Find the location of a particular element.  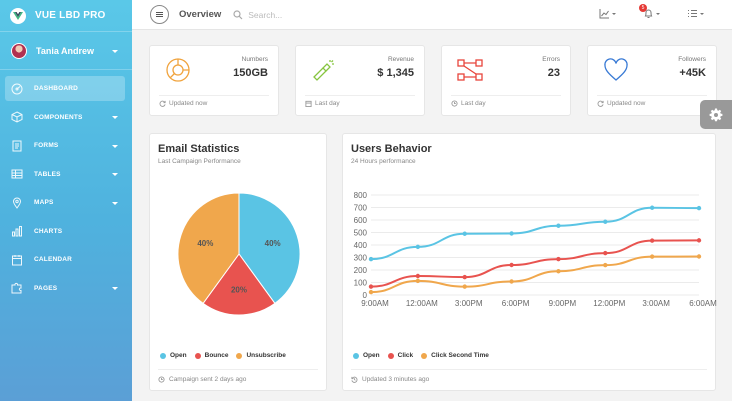

legend-item: Bounce is located at coordinates (211, 355).